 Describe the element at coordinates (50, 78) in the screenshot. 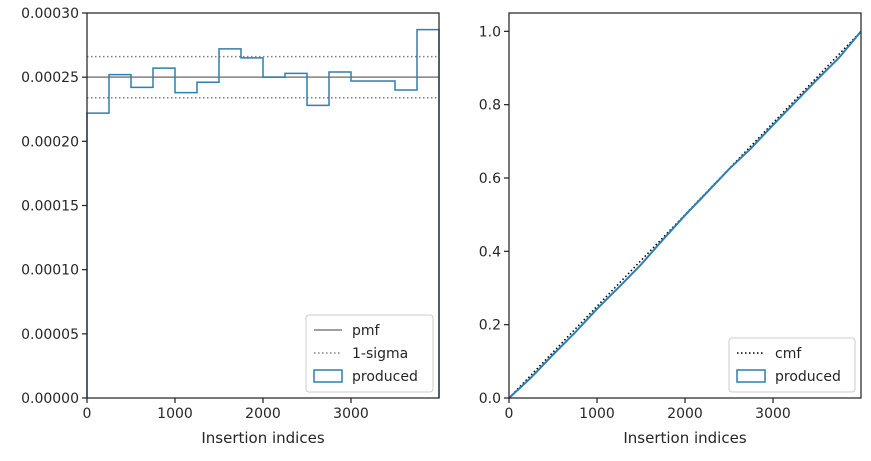

I see `y-tick-label: 0.00025` at that location.